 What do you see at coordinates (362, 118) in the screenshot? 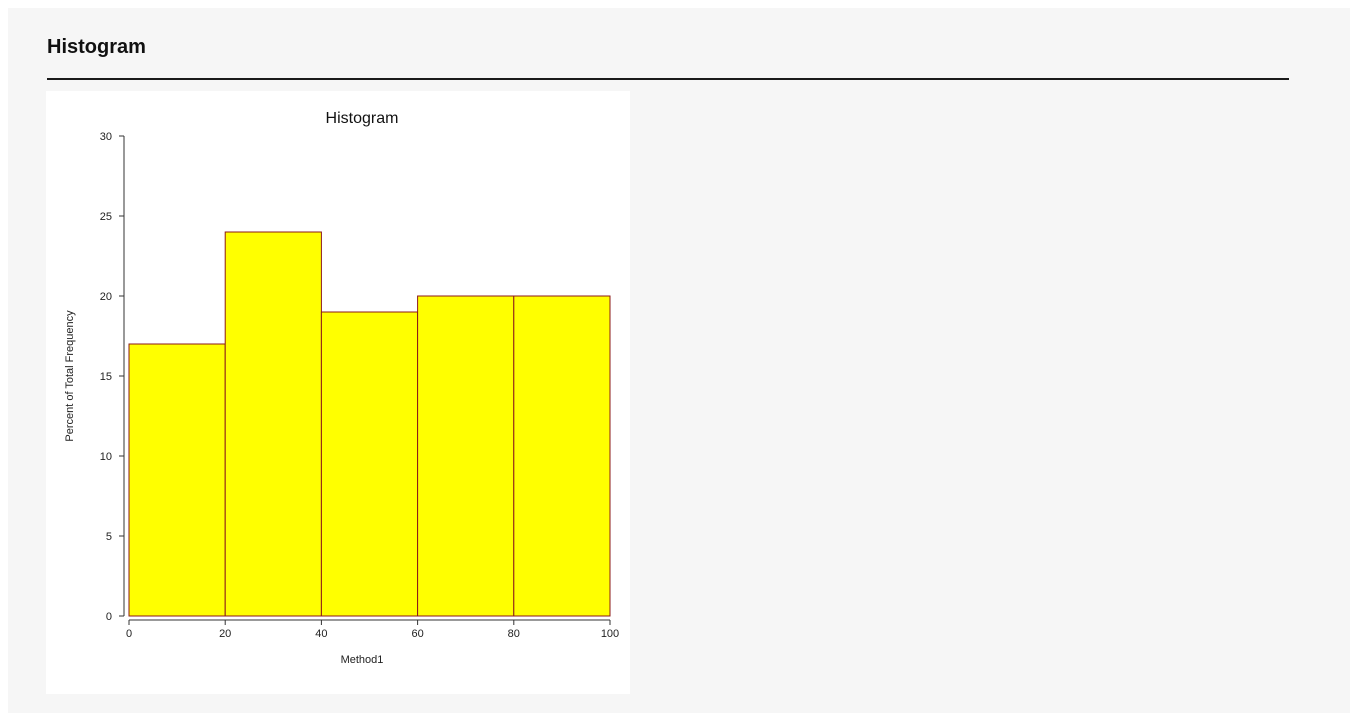
I see `chart-title: Histogram` at bounding box center [362, 118].